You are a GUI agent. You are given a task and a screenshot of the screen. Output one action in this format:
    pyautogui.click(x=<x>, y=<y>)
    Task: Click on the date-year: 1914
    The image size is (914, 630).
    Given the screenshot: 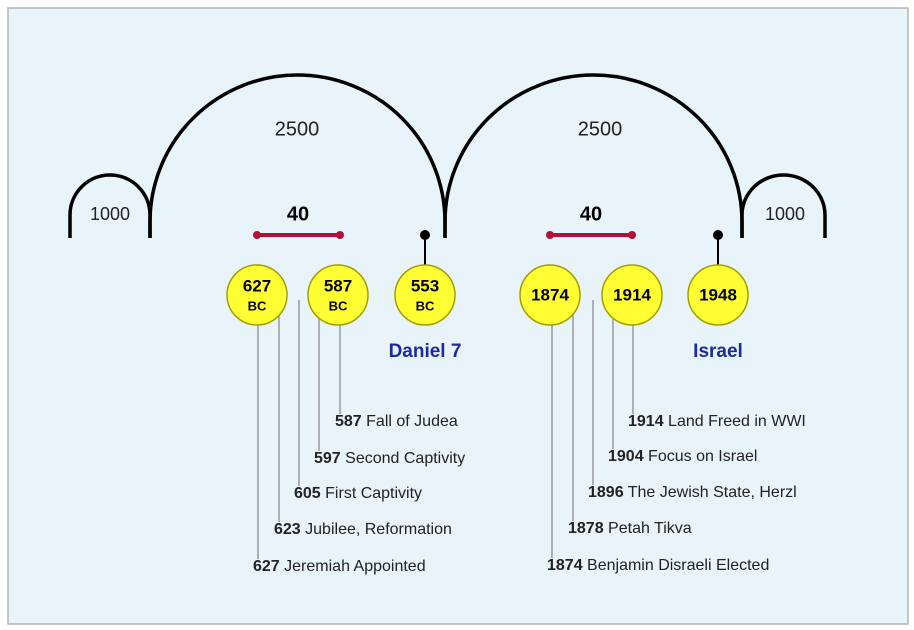 What is the action you would take?
    pyautogui.click(x=632, y=294)
    